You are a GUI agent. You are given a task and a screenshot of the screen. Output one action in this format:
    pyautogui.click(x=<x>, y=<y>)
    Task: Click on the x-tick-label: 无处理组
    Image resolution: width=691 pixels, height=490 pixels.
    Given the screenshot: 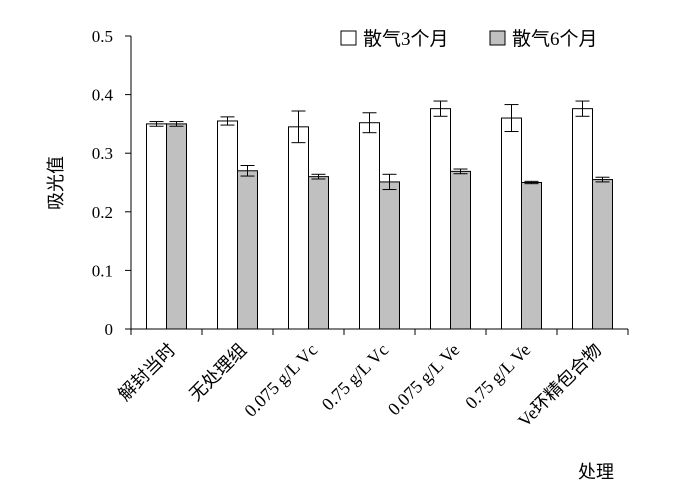 What is the action you would take?
    pyautogui.click(x=217, y=372)
    